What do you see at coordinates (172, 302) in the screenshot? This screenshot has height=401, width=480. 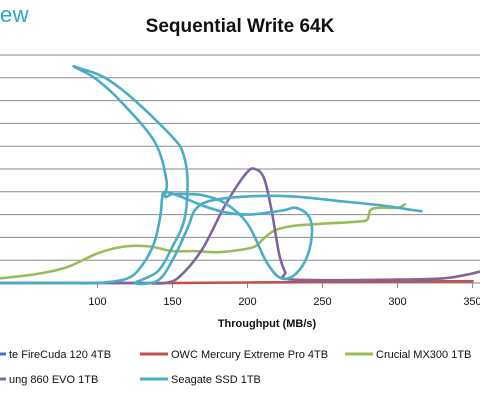 I see `x-tick-label: 150` at bounding box center [172, 302].